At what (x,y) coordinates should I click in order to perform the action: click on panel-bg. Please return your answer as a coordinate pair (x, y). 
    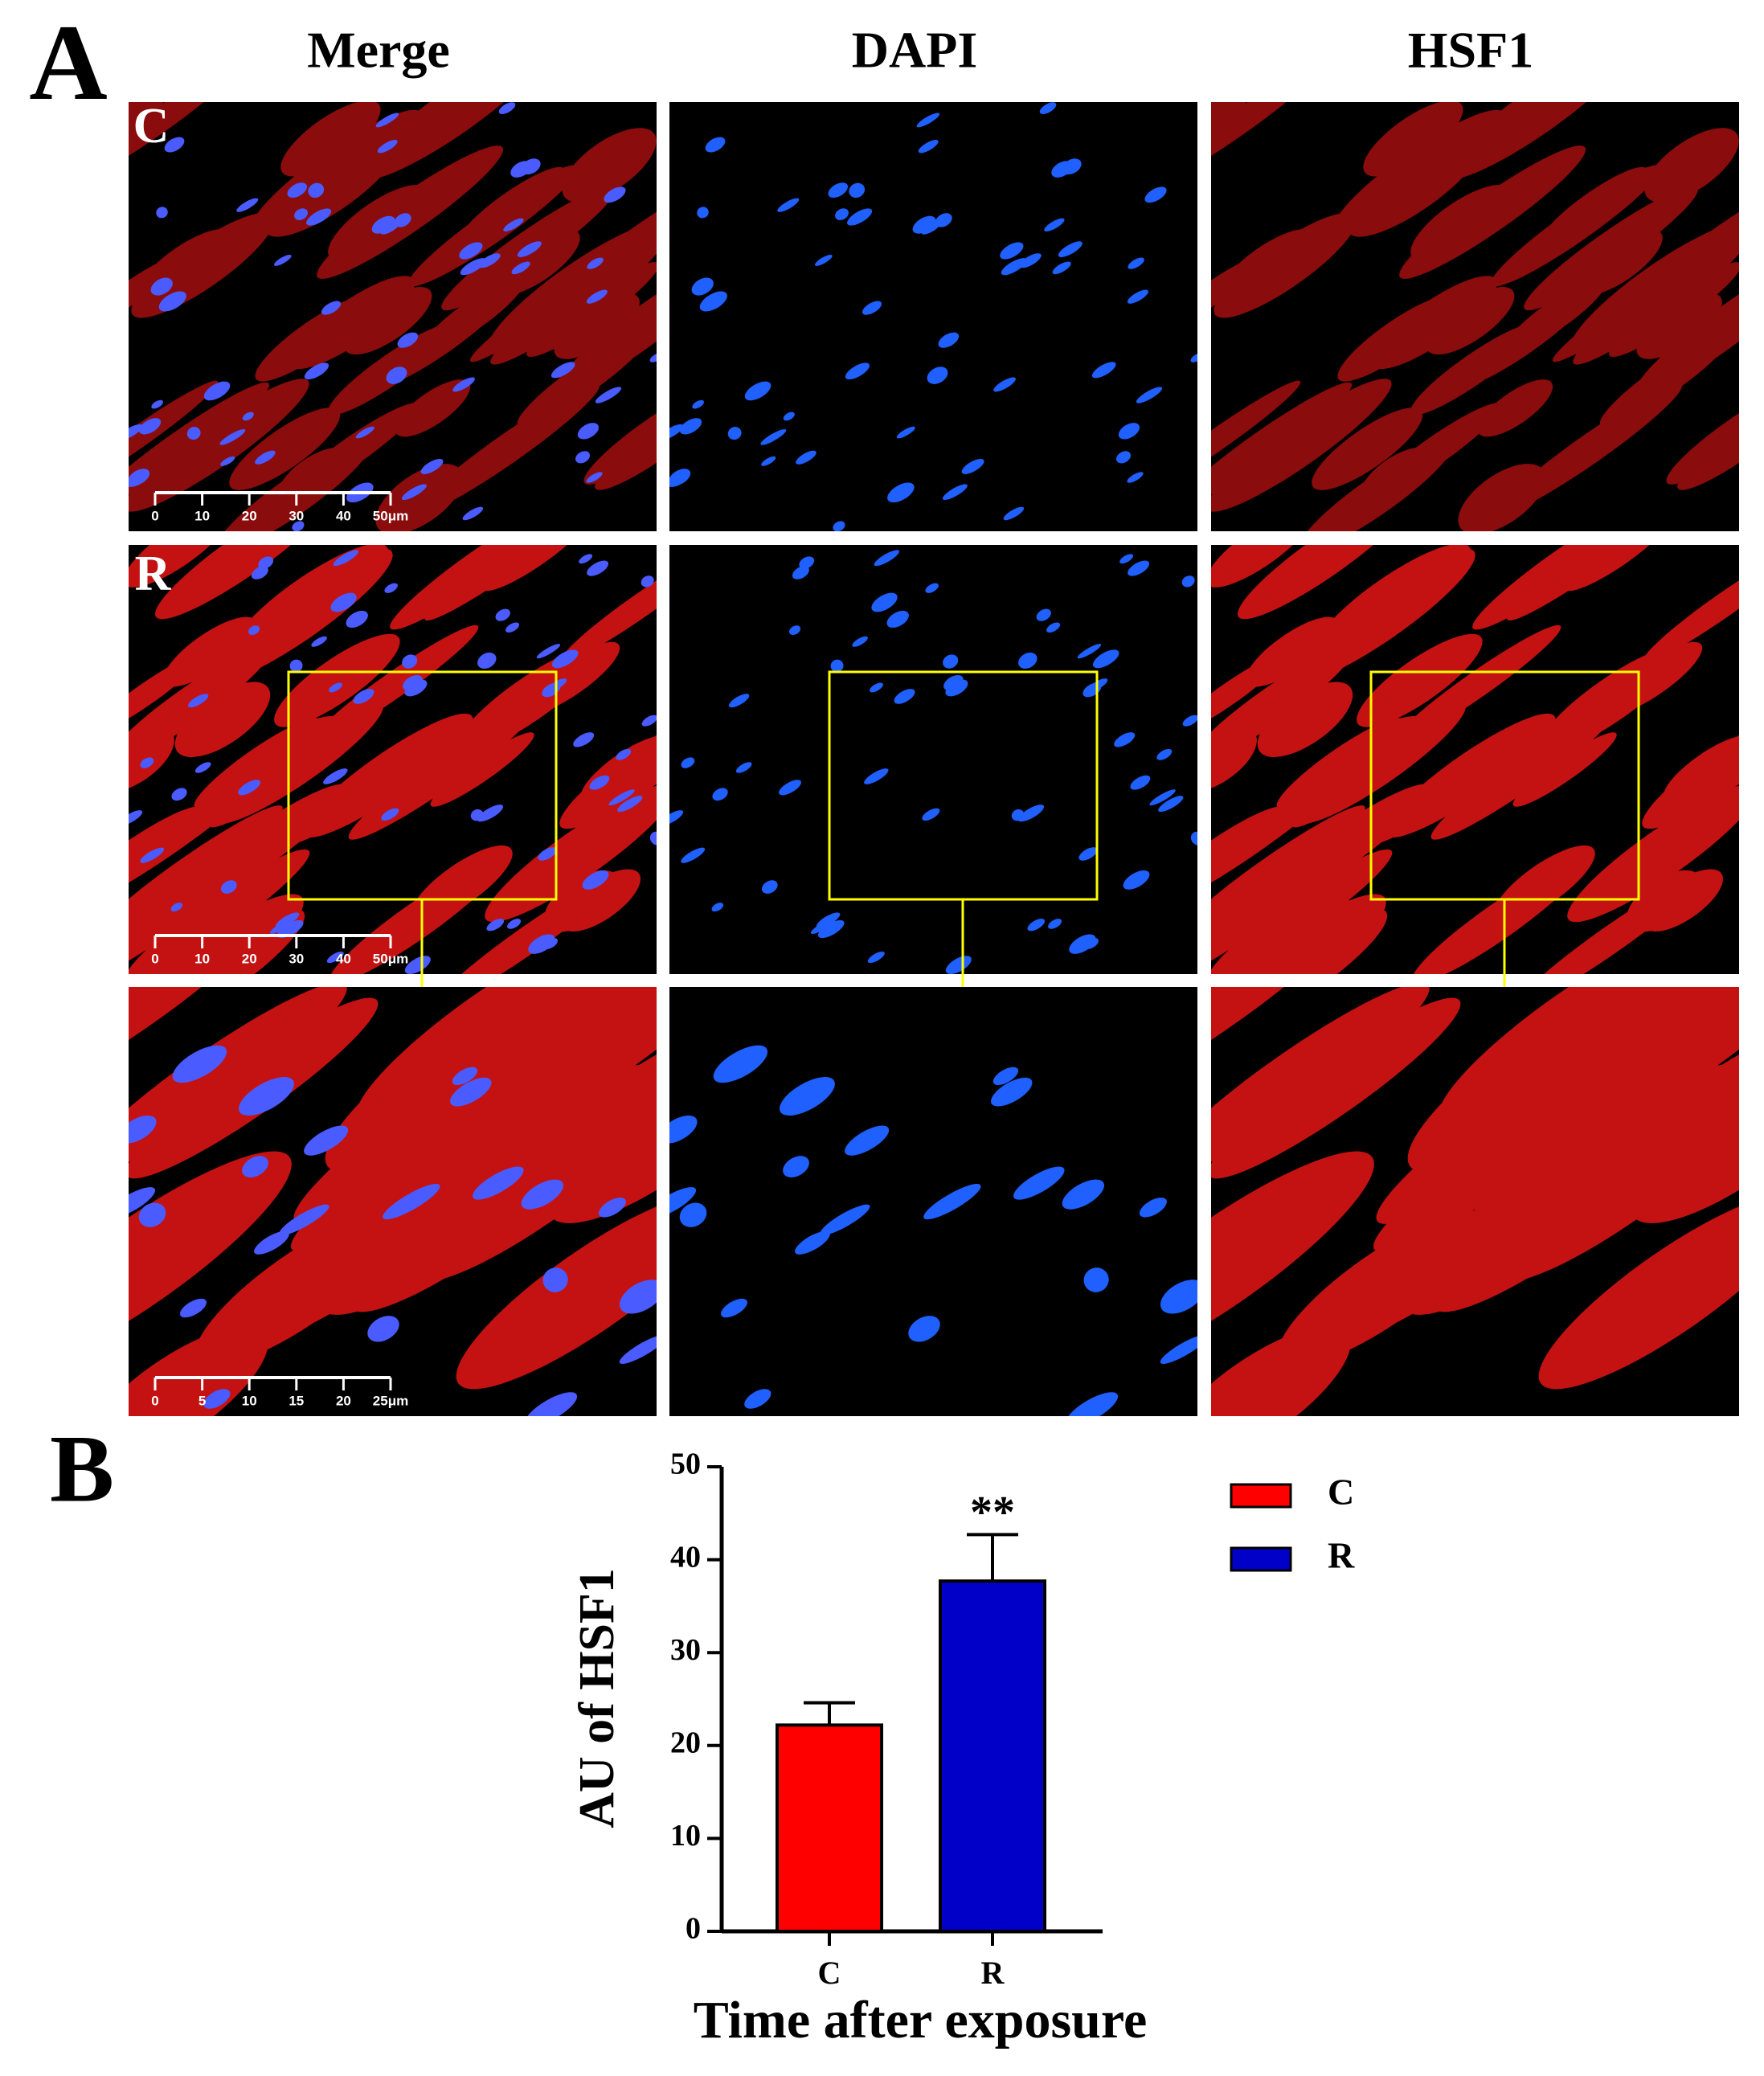
    Looking at the image, I should click on (933, 759).